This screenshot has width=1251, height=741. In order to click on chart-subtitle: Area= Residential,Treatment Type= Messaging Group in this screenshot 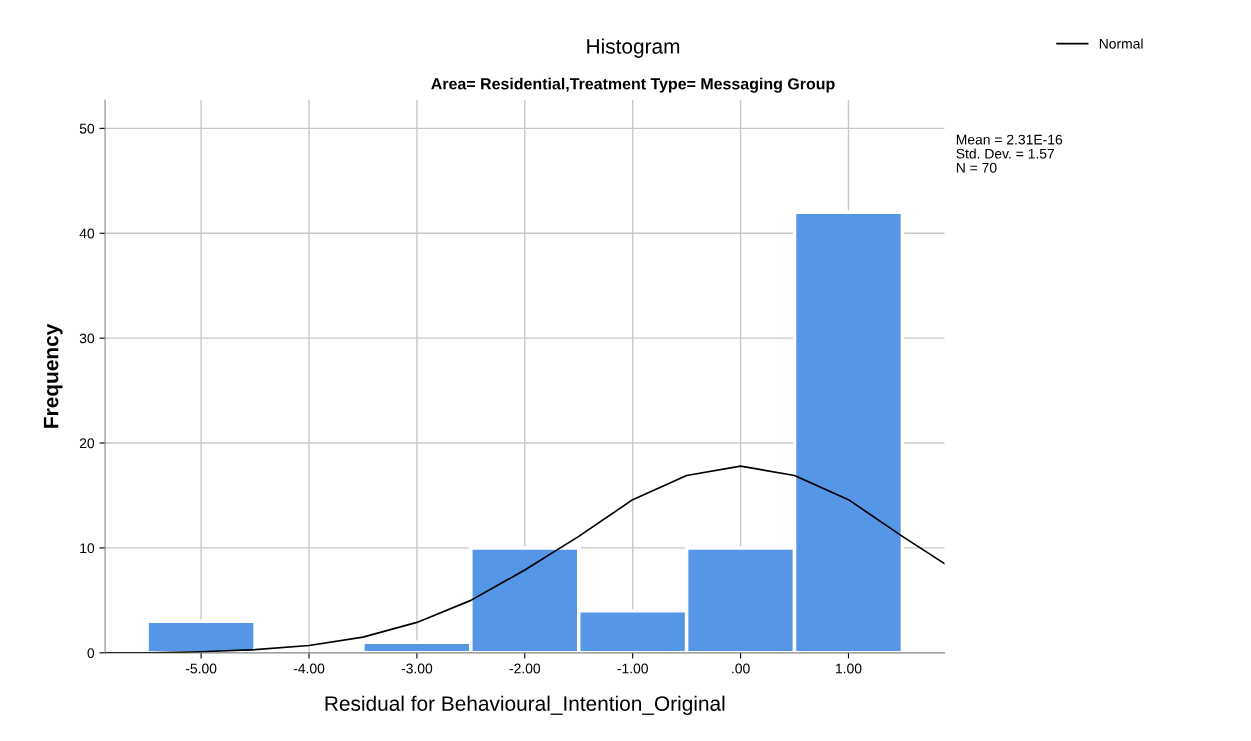, I will do `click(633, 85)`.